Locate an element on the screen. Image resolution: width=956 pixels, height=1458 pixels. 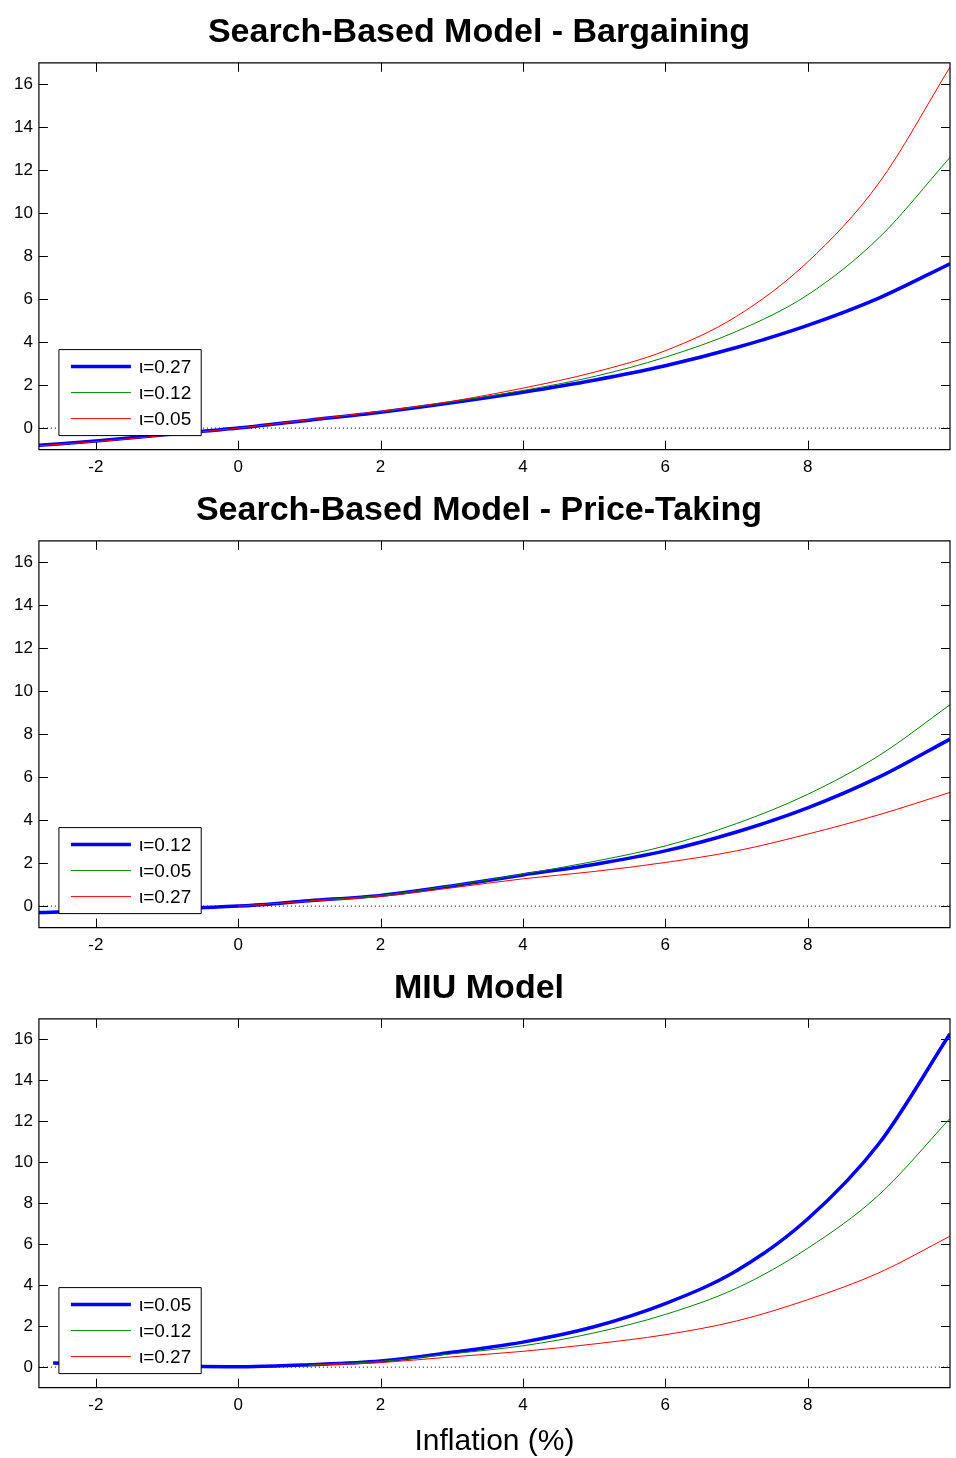
chart-title: Search-Based Model - Price-Taking is located at coordinates (479, 507).